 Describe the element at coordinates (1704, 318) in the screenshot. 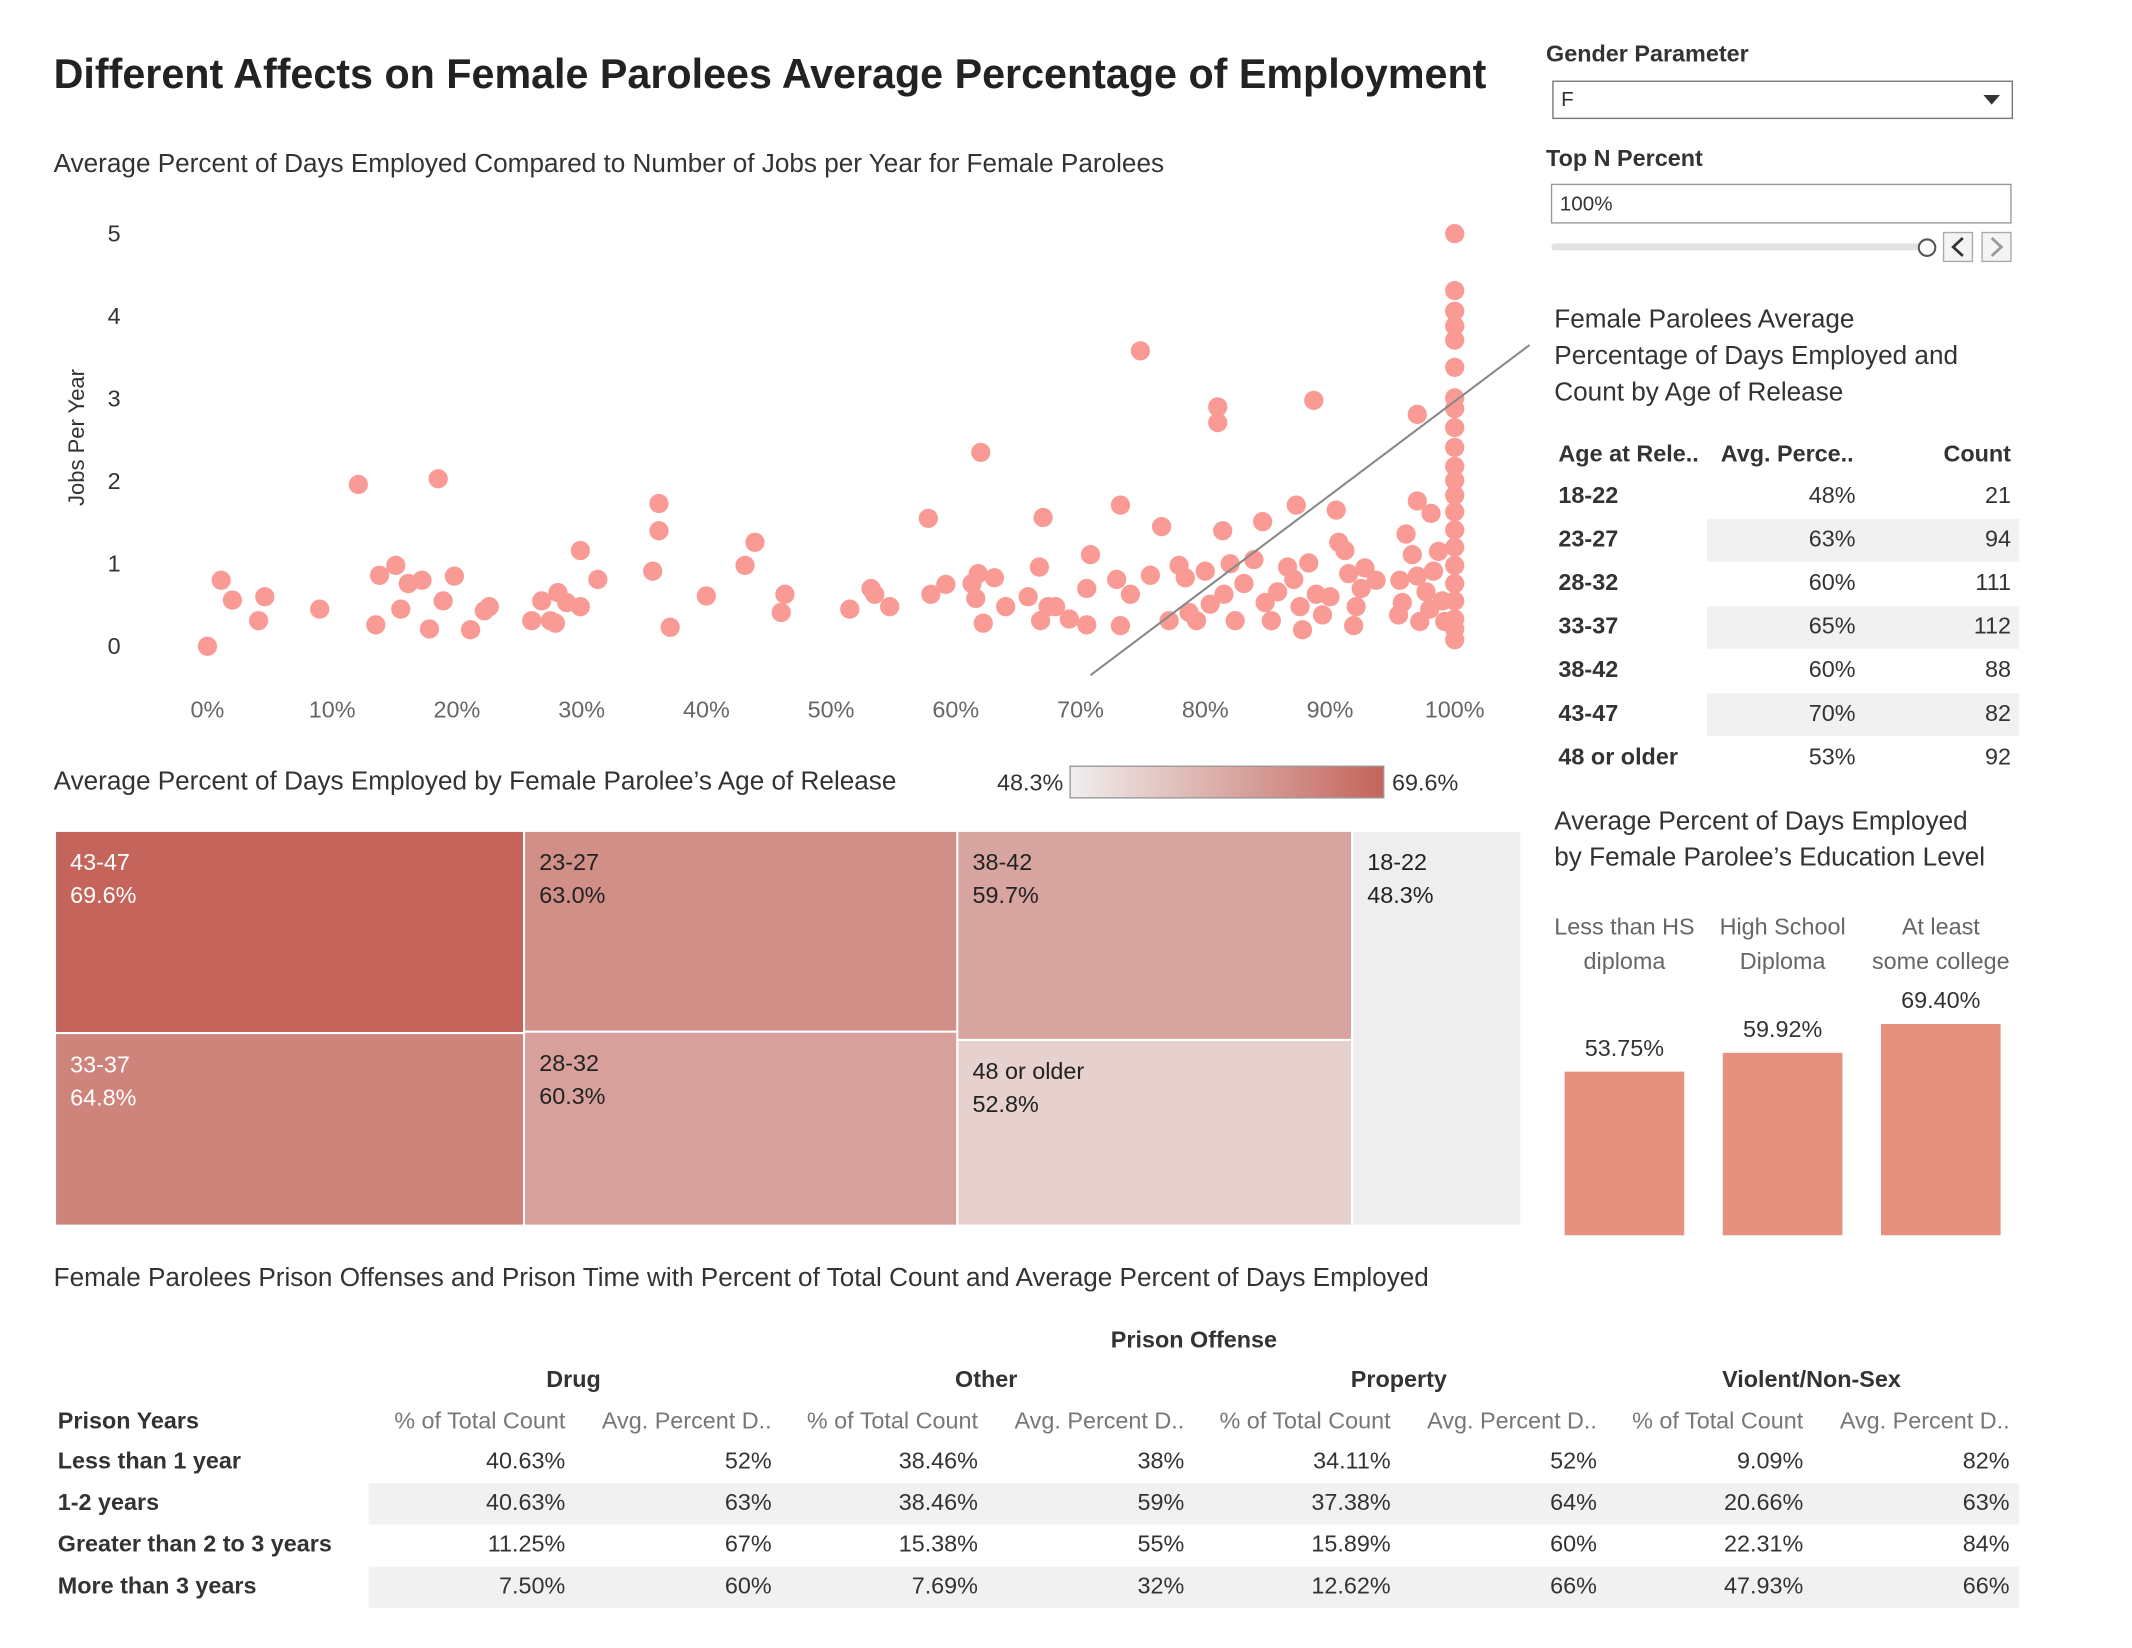

I see `table-title: Female Parolees Average` at that location.